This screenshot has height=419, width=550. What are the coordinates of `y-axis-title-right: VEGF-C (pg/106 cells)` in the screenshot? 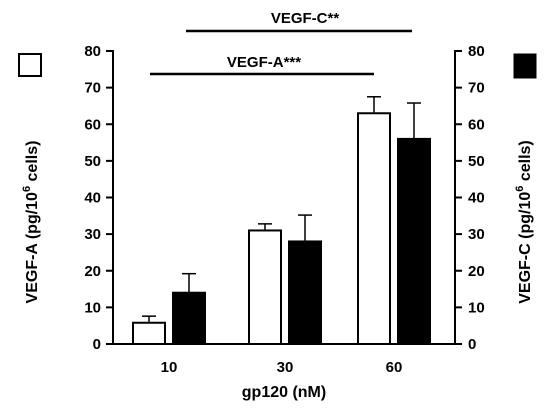 It's located at (524, 222).